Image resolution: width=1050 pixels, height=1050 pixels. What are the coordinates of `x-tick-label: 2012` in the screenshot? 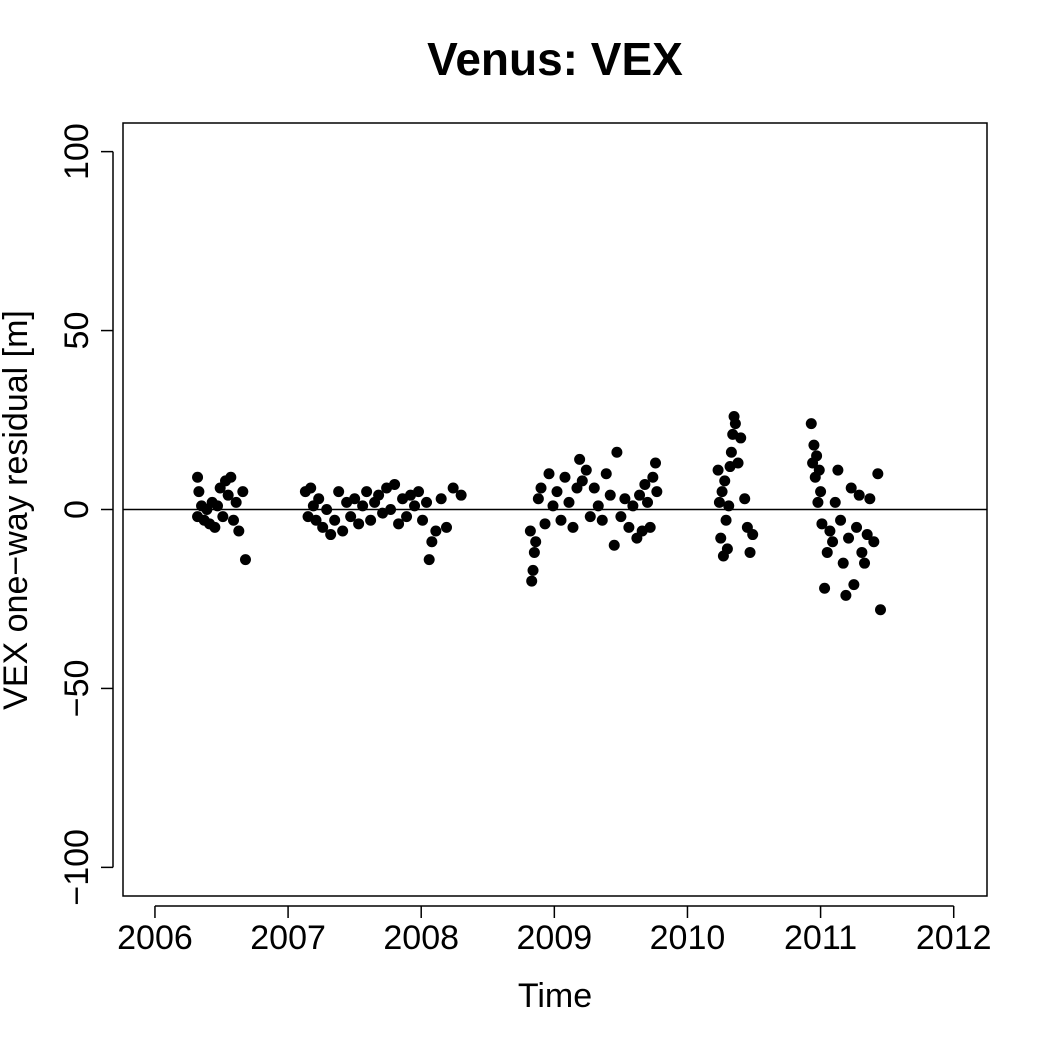 It's located at (954, 938).